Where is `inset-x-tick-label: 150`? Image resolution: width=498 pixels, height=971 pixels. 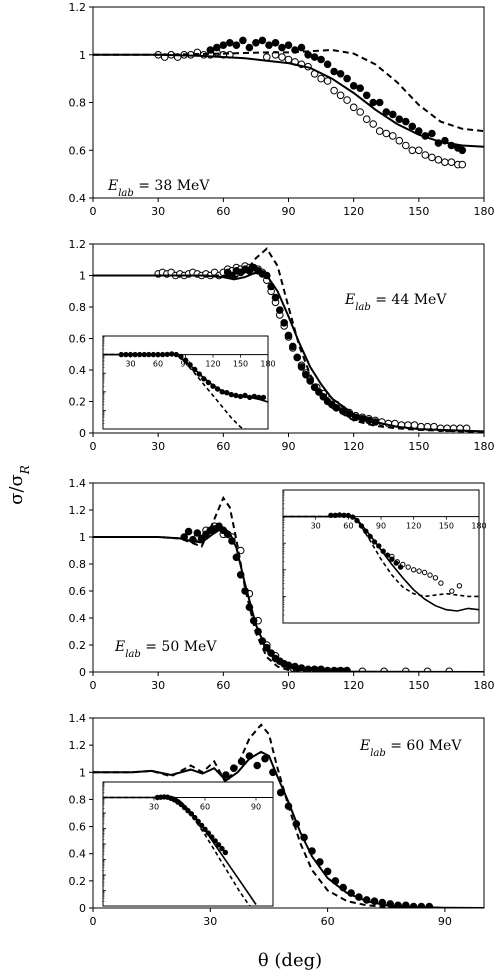 inset-x-tick-label: 150 is located at coordinates (446, 526).